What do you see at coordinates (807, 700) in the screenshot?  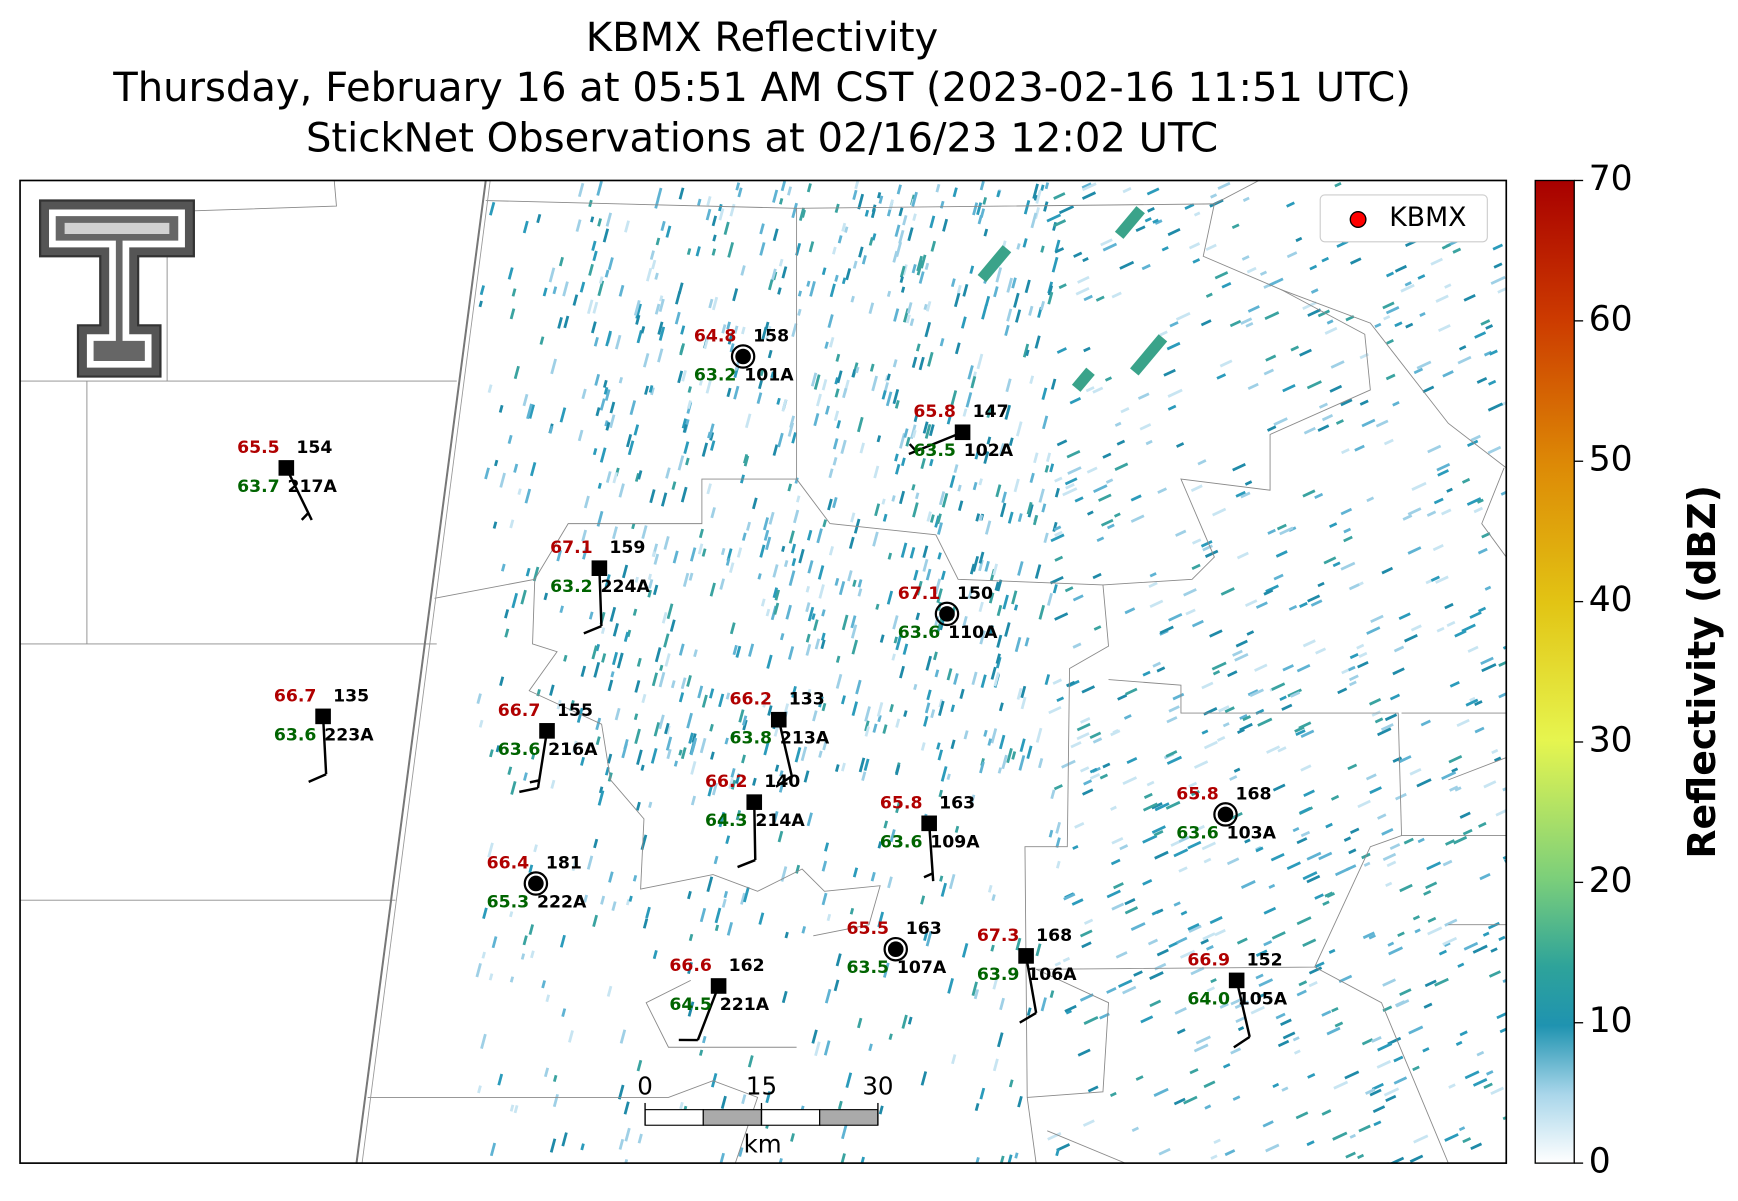 I see `pressure: 133` at bounding box center [807, 700].